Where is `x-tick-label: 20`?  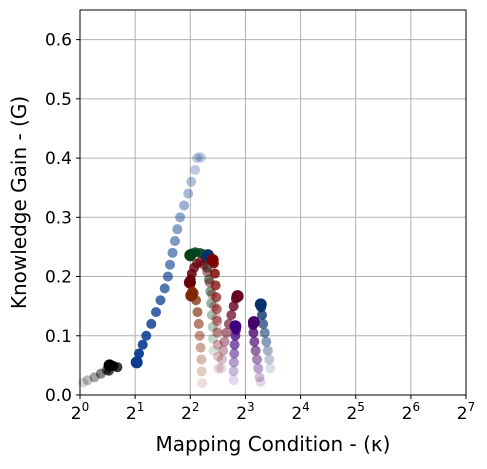
x-tick-label: 20 is located at coordinates (80, 412).